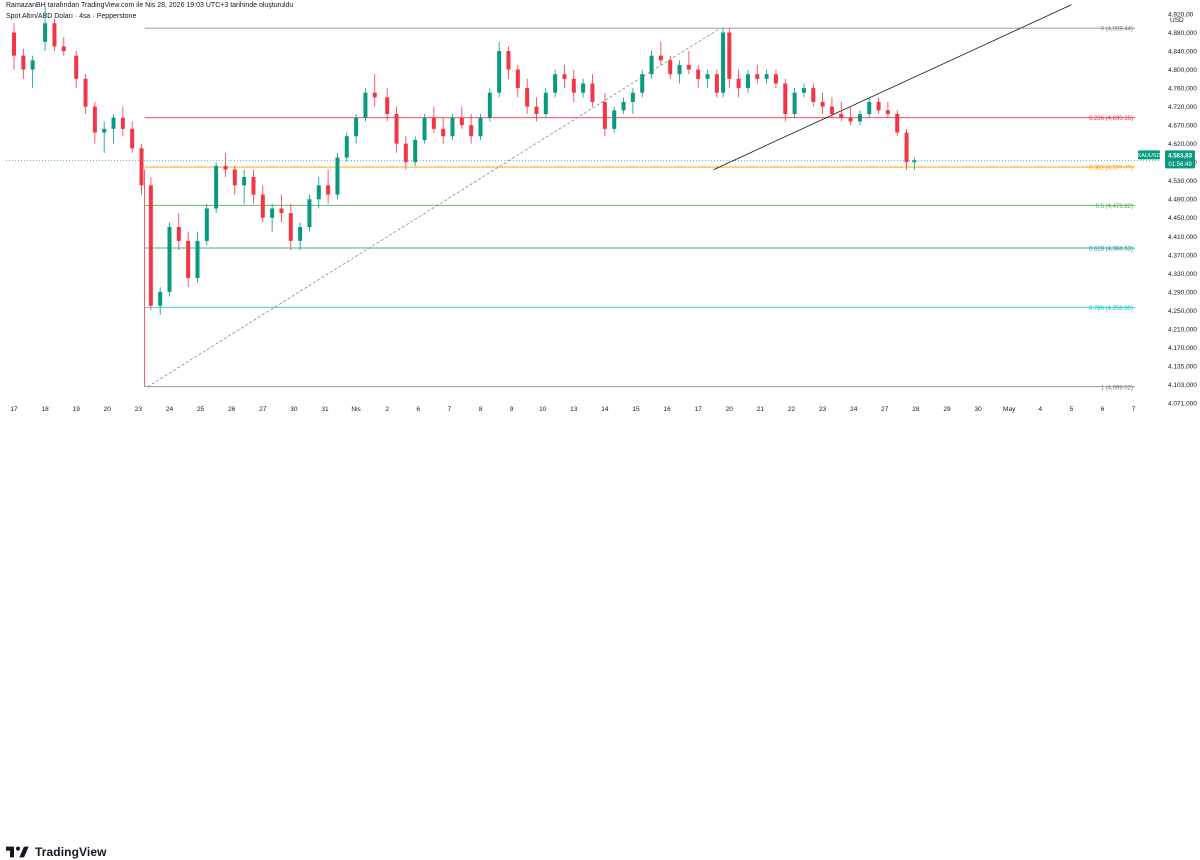 The height and width of the screenshot is (860, 1200). I want to click on trend-line, so click(892, 87).